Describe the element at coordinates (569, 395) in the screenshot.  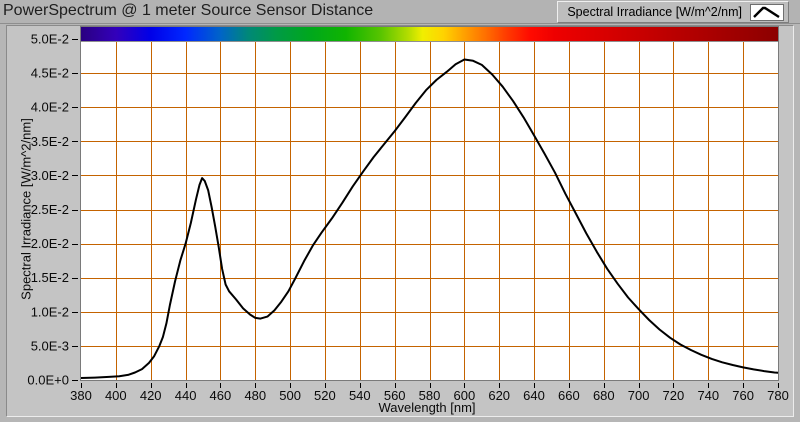
I see `x-tick-label: 660` at that location.